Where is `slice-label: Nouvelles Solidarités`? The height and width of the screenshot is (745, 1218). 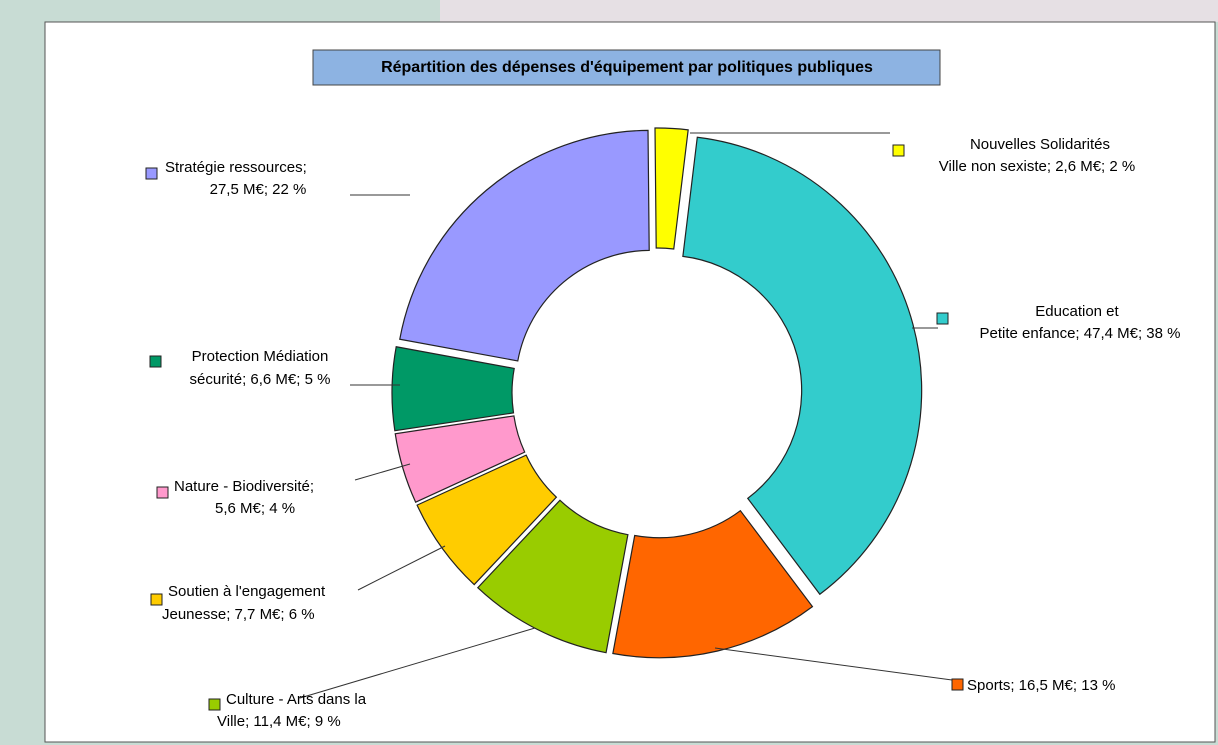
slice-label: Nouvelles Solidarités is located at coordinates (1040, 144).